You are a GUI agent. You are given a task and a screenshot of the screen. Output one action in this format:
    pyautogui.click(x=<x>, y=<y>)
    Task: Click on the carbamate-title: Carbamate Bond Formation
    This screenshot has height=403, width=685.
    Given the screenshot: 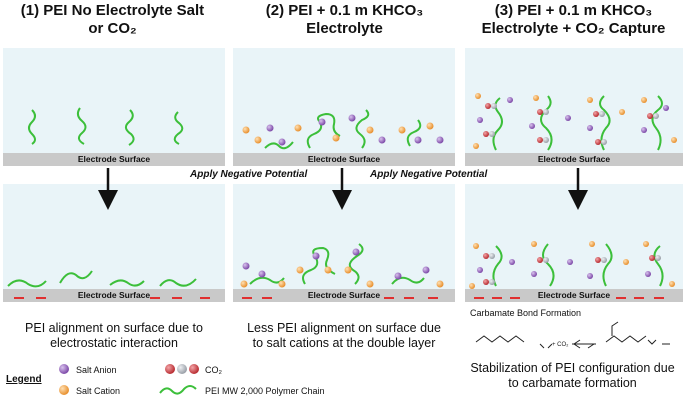 What is the action you would take?
    pyautogui.click(x=526, y=313)
    